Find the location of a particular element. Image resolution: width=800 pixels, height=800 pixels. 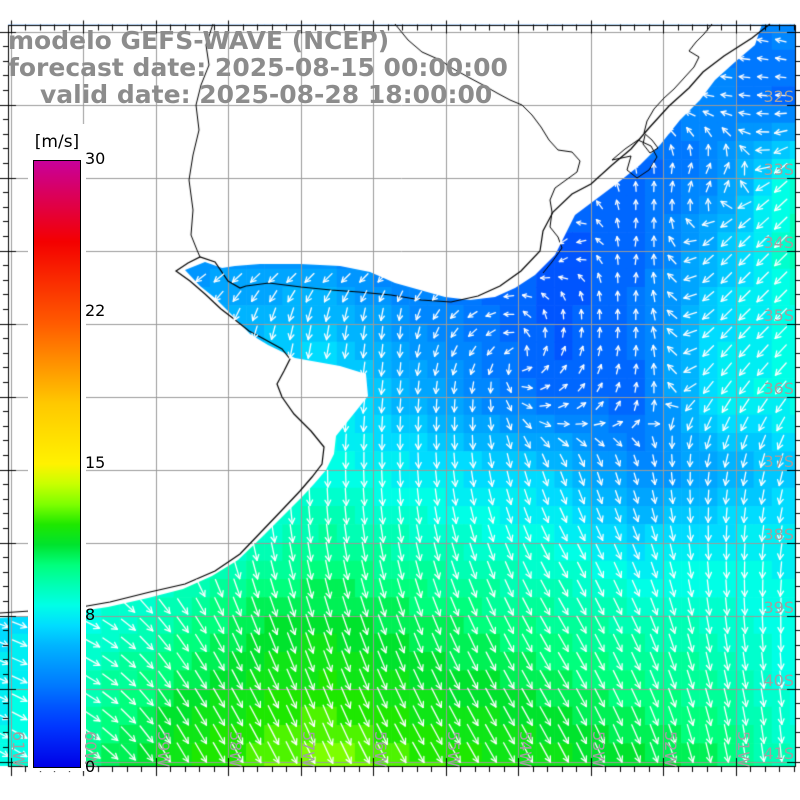

lat-label: 35S is located at coordinates (778, 315).